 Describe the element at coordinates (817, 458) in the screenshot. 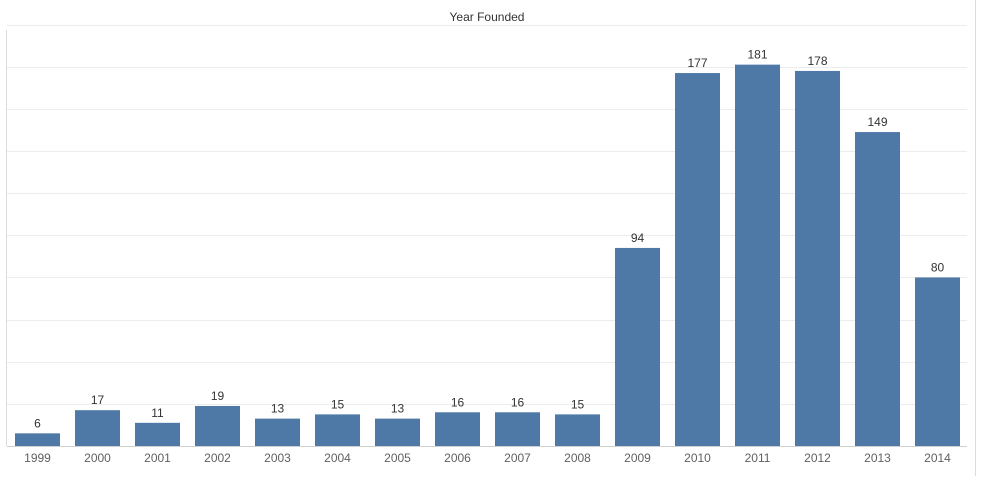

I see `x-tick-label: 2012` at that location.